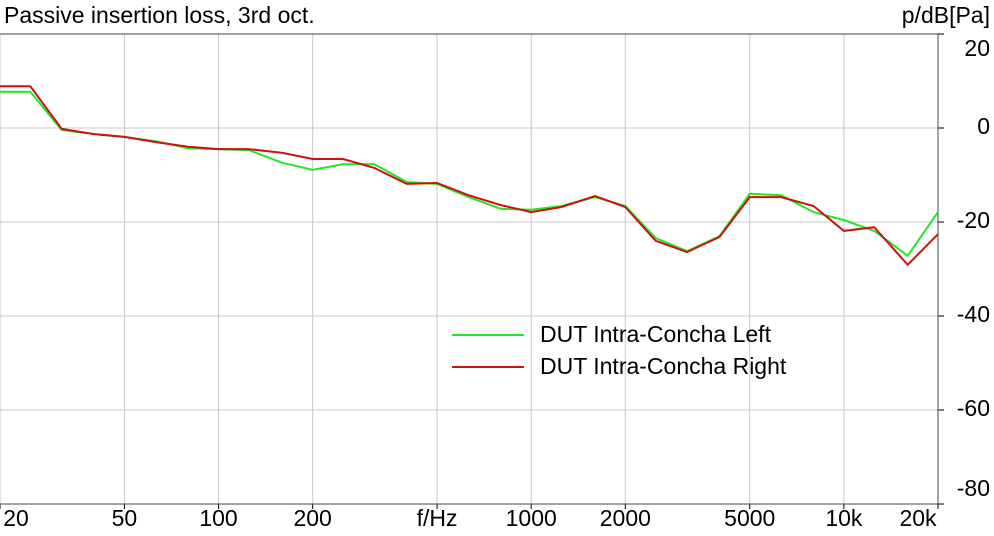 This screenshot has width=994, height=536. What do you see at coordinates (973, 408) in the screenshot?
I see `y-tick-label: -60` at bounding box center [973, 408].